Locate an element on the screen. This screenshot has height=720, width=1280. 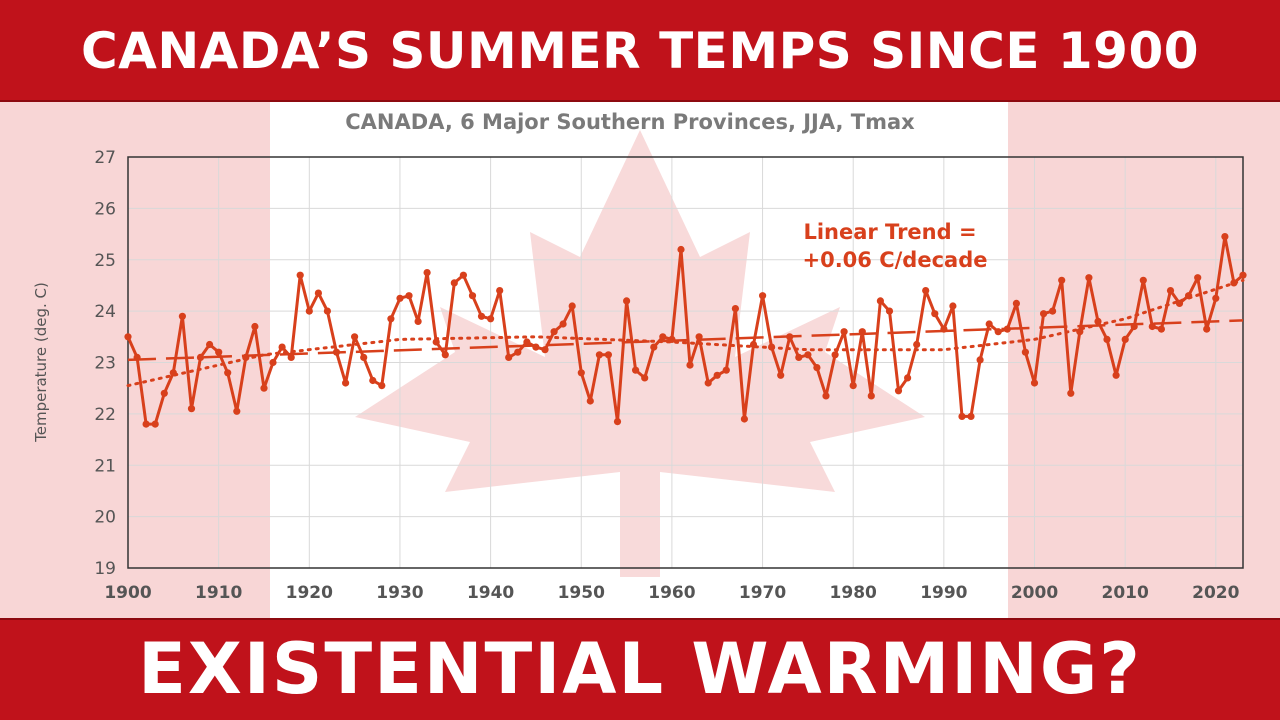
y-tick-label: 24 is located at coordinates (105, 312).